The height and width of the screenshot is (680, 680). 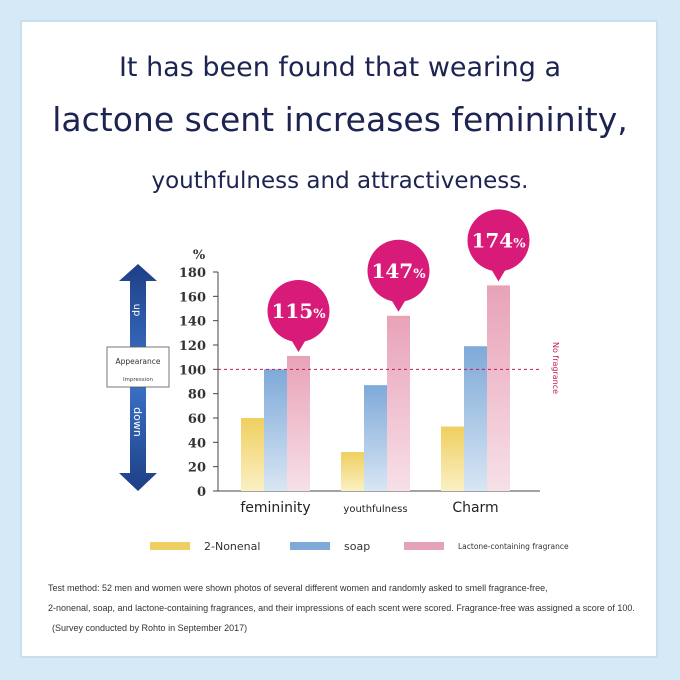 What do you see at coordinates (475, 418) in the screenshot?
I see `bar-soap-charm` at bounding box center [475, 418].